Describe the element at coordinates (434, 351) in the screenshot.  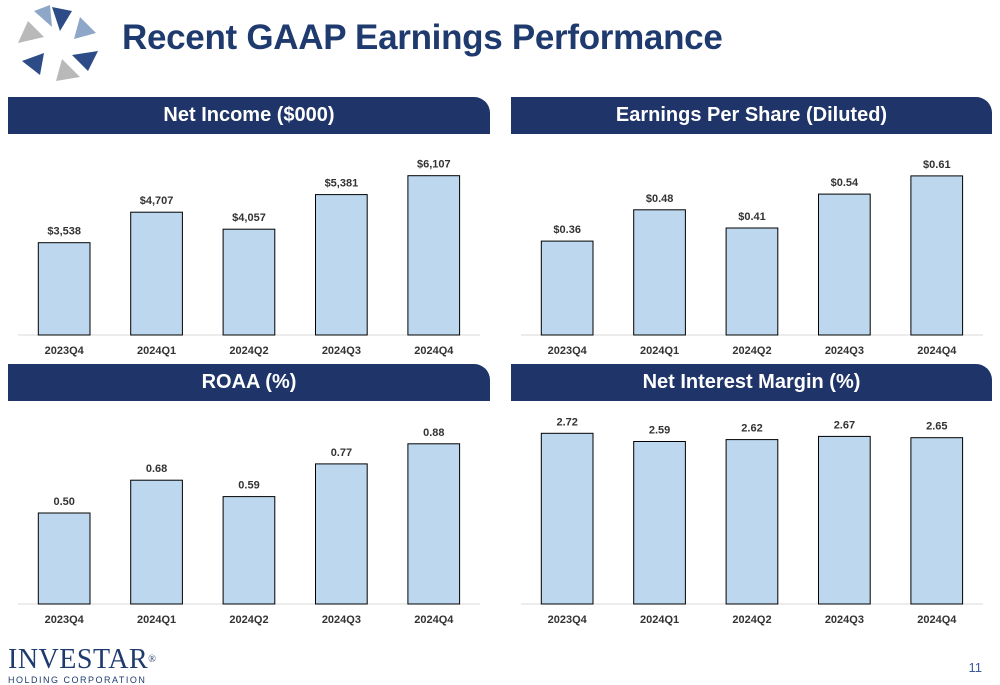
I see `net-income-x-tick-label: 2024Q4` at that location.